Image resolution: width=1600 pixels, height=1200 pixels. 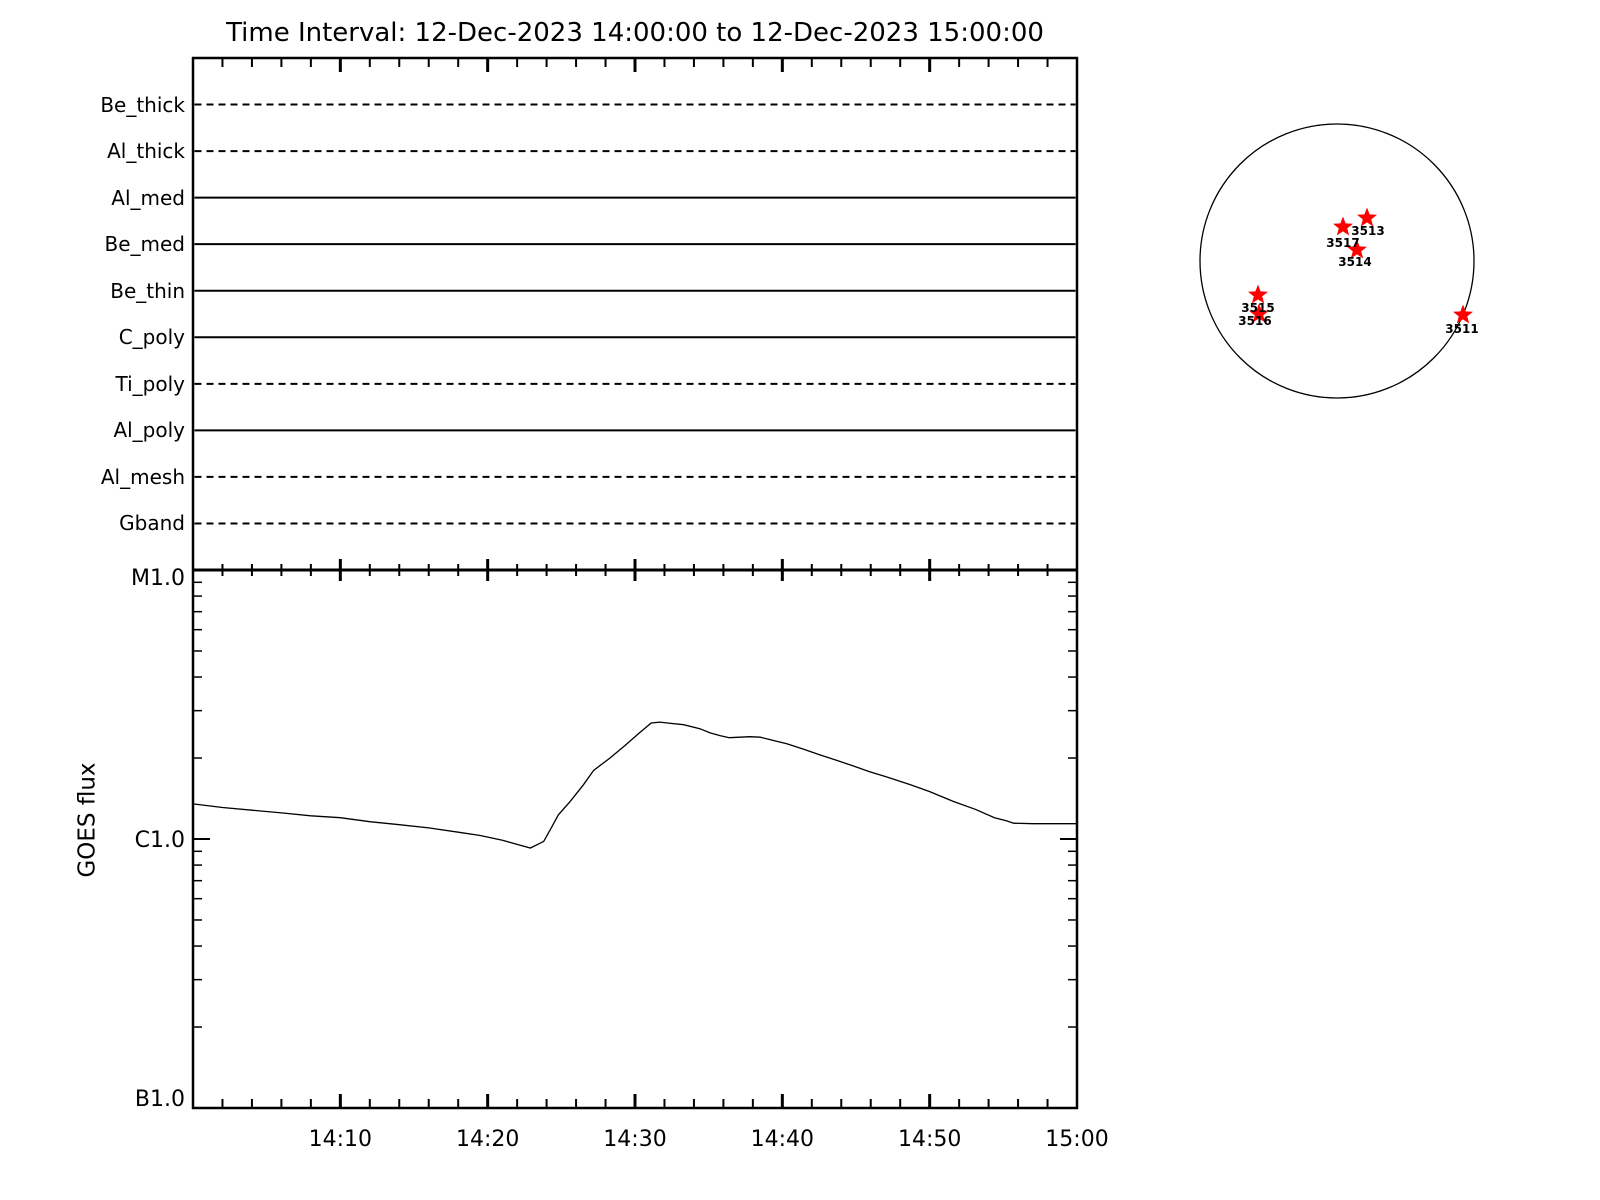 What do you see at coordinates (144, 244) in the screenshot?
I see `filter-label-be-med: Be_med` at bounding box center [144, 244].